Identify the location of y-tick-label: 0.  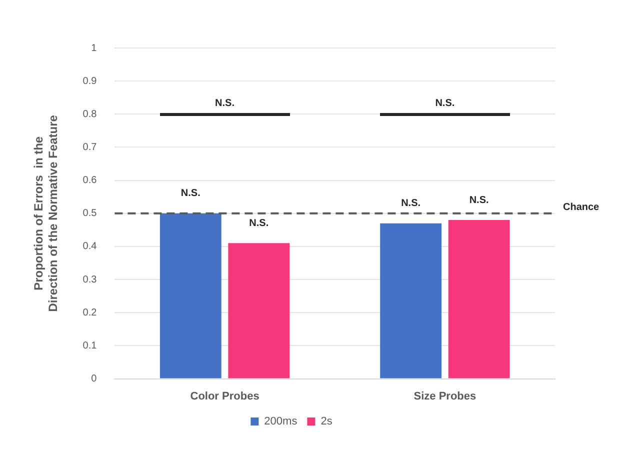
(94, 379).